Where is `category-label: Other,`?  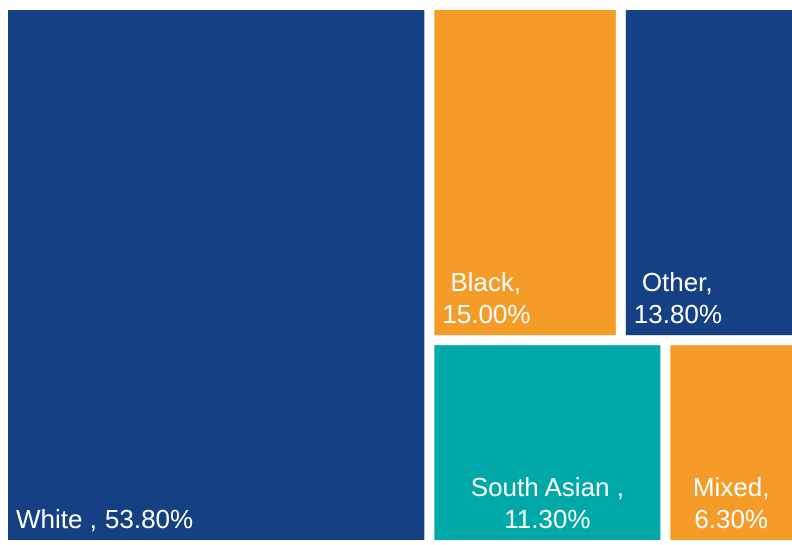
category-label: Other, is located at coordinates (677, 282).